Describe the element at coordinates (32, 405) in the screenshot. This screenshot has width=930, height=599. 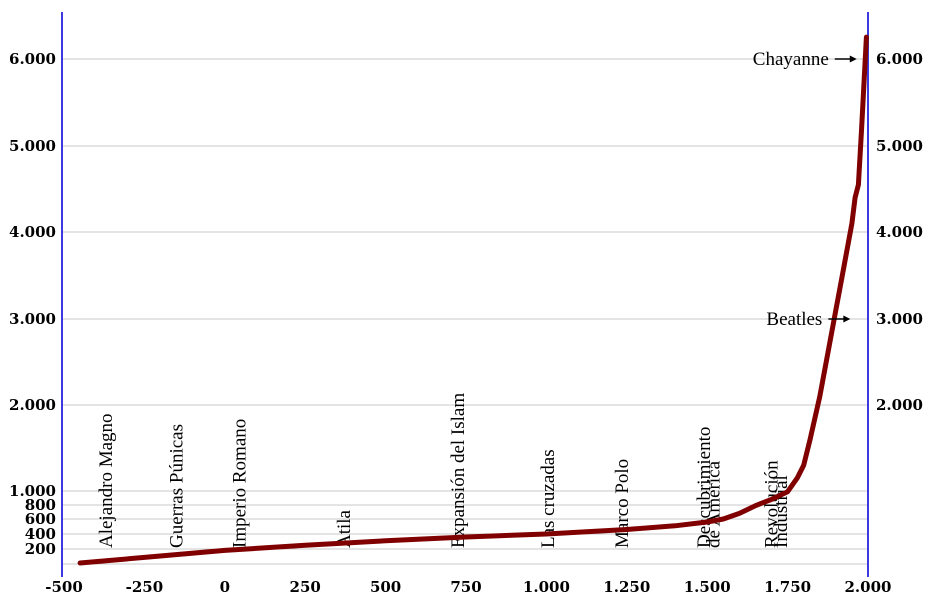
I see `left-tick-label: 2.000` at that location.